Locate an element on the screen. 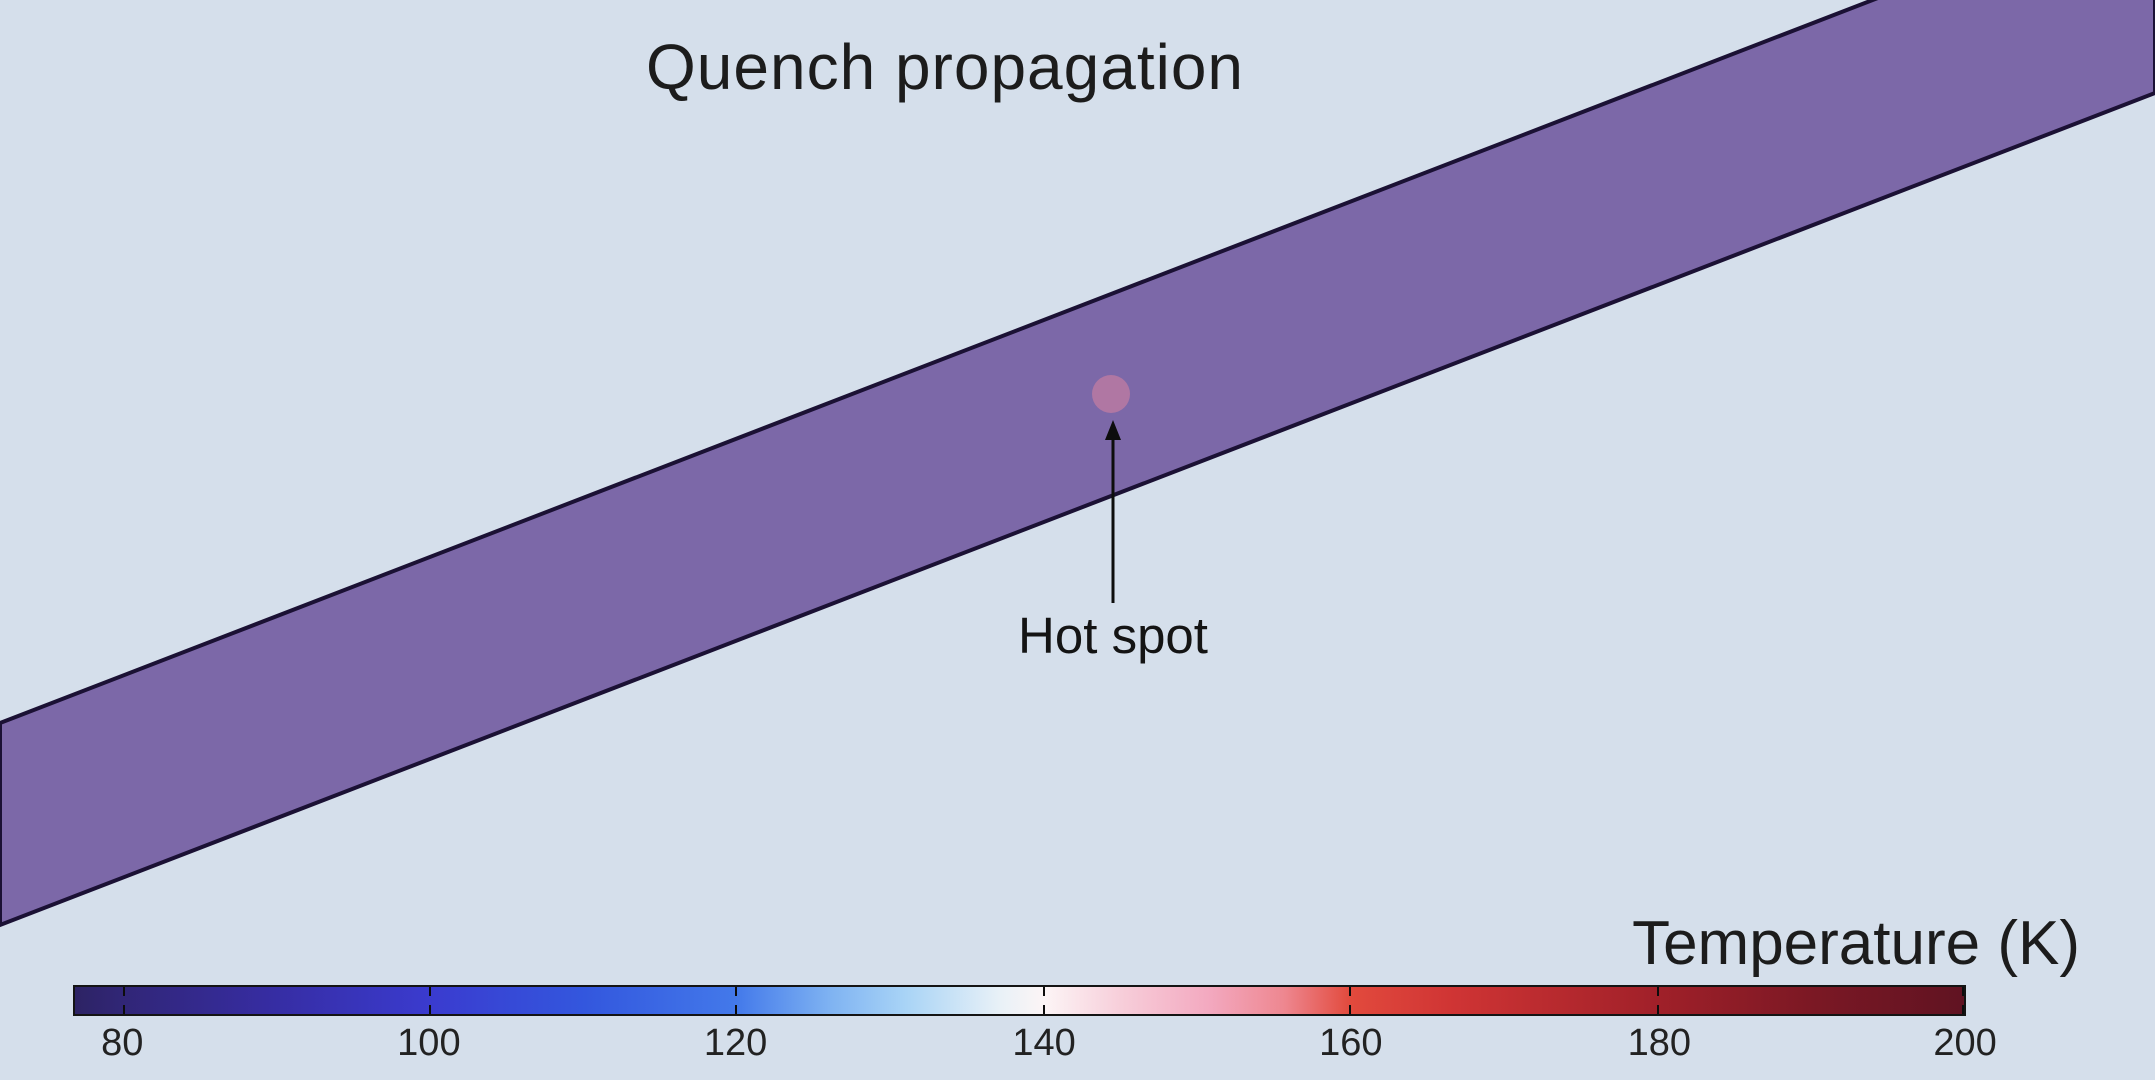 The height and width of the screenshot is (1080, 2155). colorbar-title: Temperature (K) is located at coordinates (1856, 943).